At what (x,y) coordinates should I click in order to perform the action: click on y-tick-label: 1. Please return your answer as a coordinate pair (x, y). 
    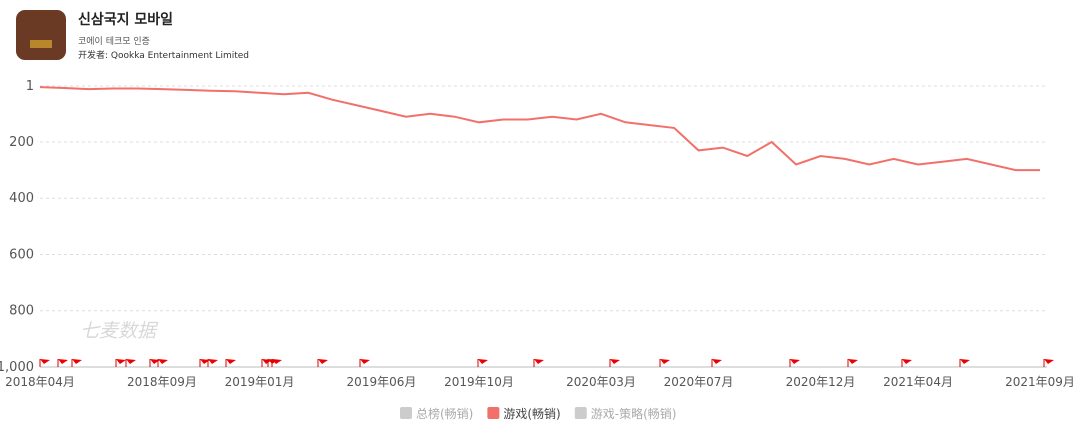
    Looking at the image, I should click on (30, 86).